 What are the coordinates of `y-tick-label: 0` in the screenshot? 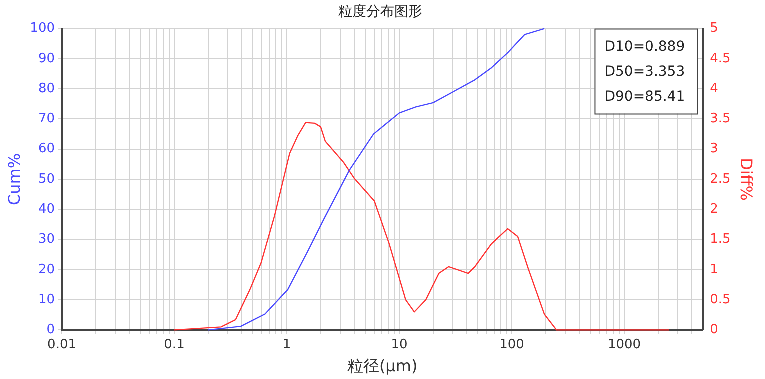 It's located at (51, 330).